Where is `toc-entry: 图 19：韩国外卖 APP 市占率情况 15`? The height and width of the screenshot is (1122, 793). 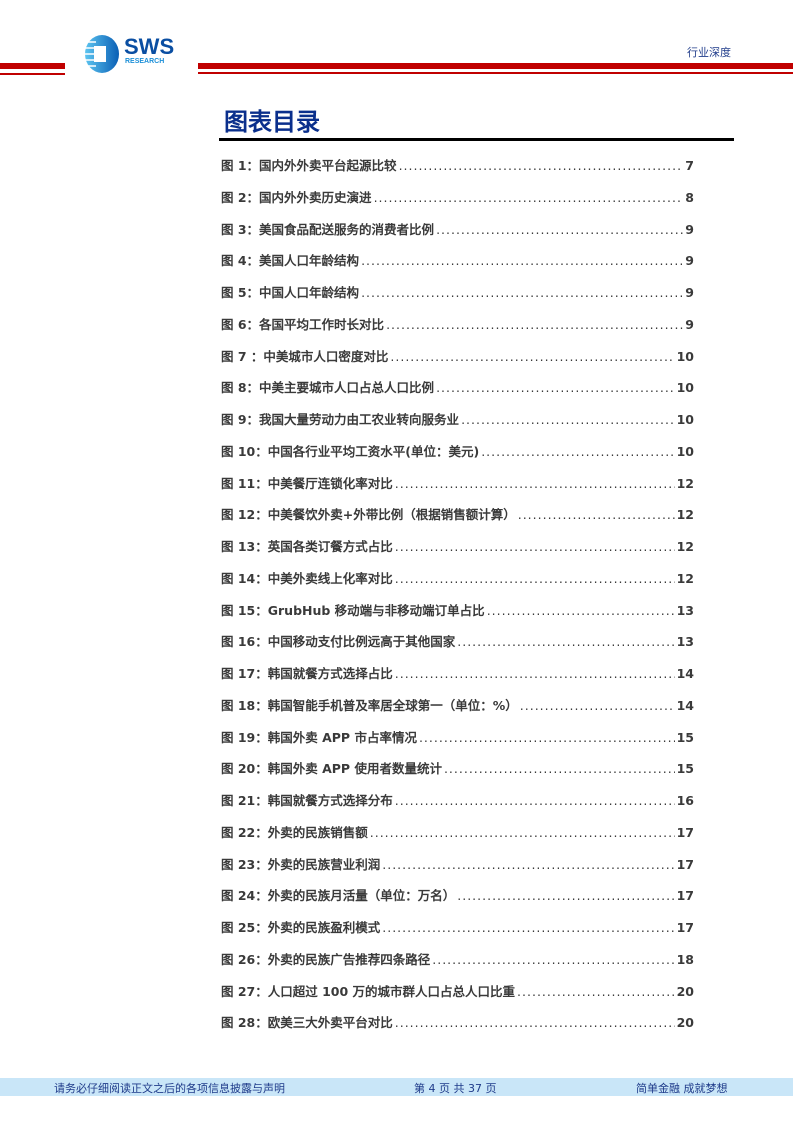 toc-entry: 图 19：韩国外卖 APP 市占率情况 15 is located at coordinates (457, 743).